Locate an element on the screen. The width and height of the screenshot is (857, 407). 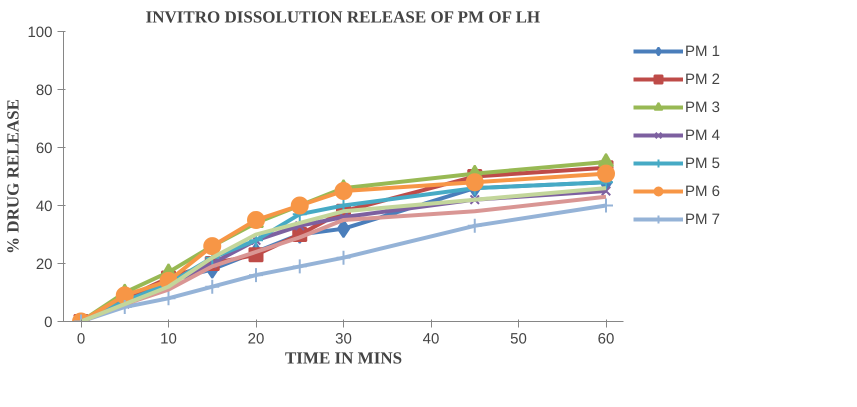
x-tick-label: 40 is located at coordinates (431, 339).